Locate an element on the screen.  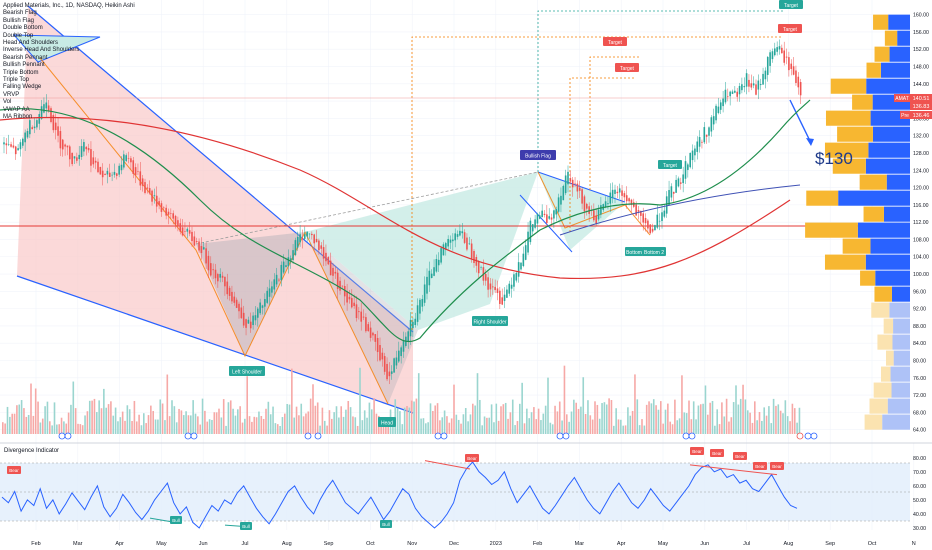
study-item: Inverse Head And Shoulders is located at coordinates (41, 50).